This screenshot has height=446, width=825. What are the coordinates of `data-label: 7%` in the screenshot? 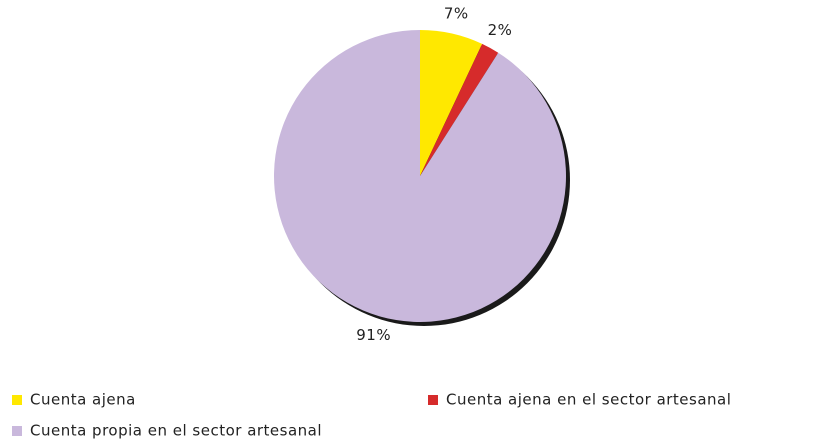 It's located at (456, 13).